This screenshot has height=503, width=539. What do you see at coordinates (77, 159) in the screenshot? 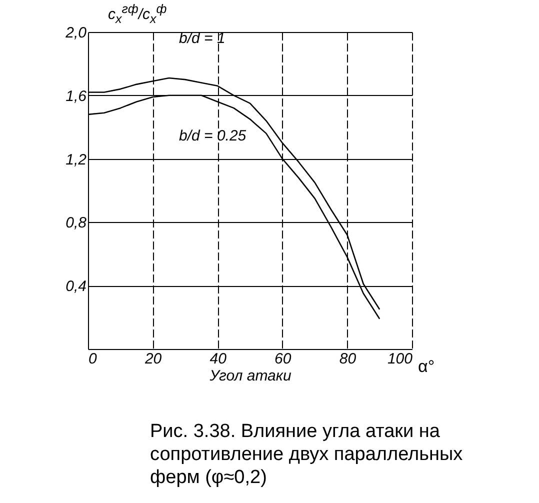
I see `y-tick-label: 1,2` at bounding box center [77, 159].